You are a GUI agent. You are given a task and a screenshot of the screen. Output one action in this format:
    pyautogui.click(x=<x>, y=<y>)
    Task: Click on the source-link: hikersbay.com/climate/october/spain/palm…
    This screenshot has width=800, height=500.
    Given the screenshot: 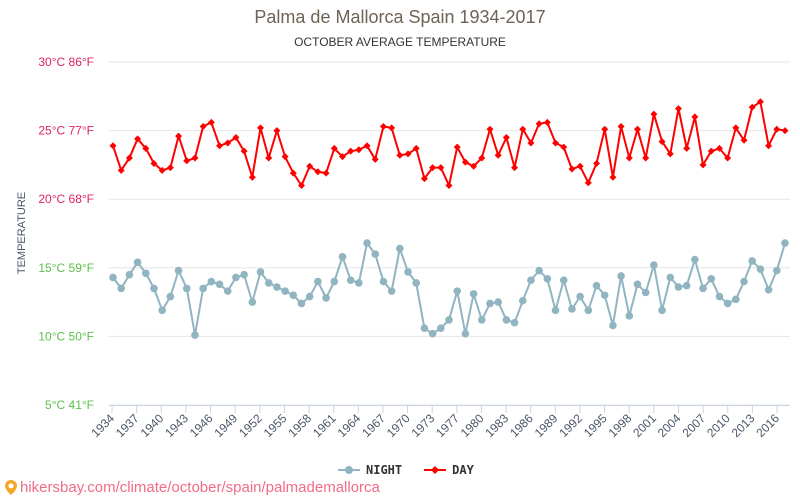 What is the action you would take?
    pyautogui.click(x=192, y=487)
    